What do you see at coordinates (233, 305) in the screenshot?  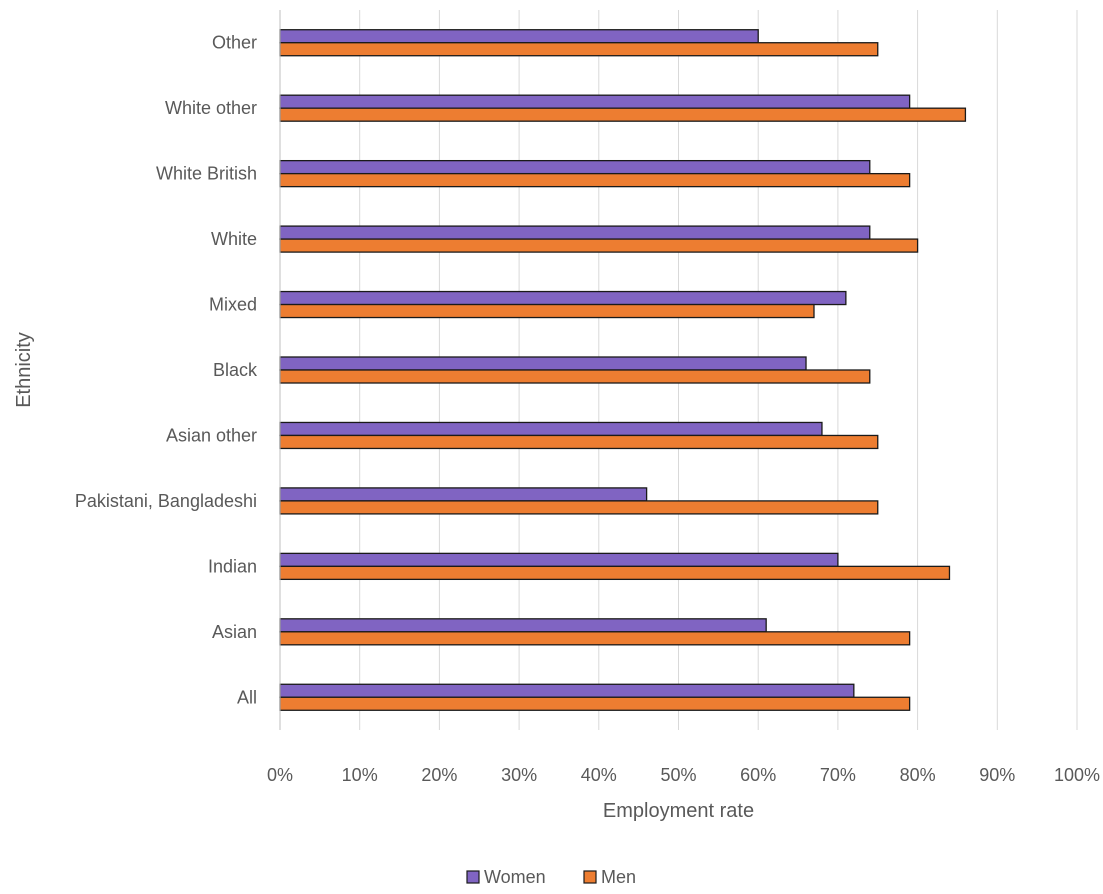 I see `category-label: Mixed` at bounding box center [233, 305].